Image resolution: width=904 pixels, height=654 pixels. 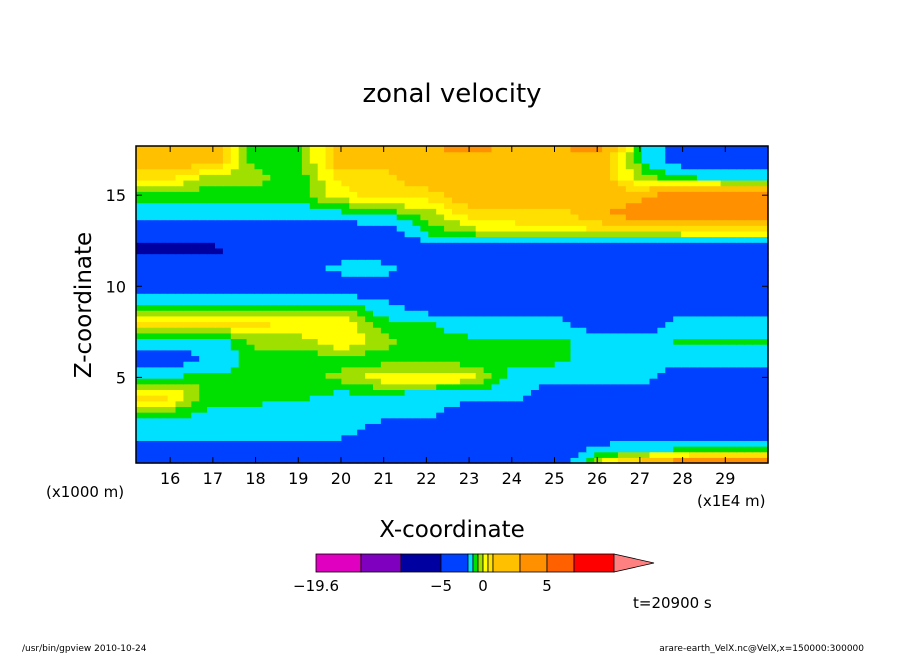 I want to click on x-unit-left: (x1000 m), so click(x=85, y=492).